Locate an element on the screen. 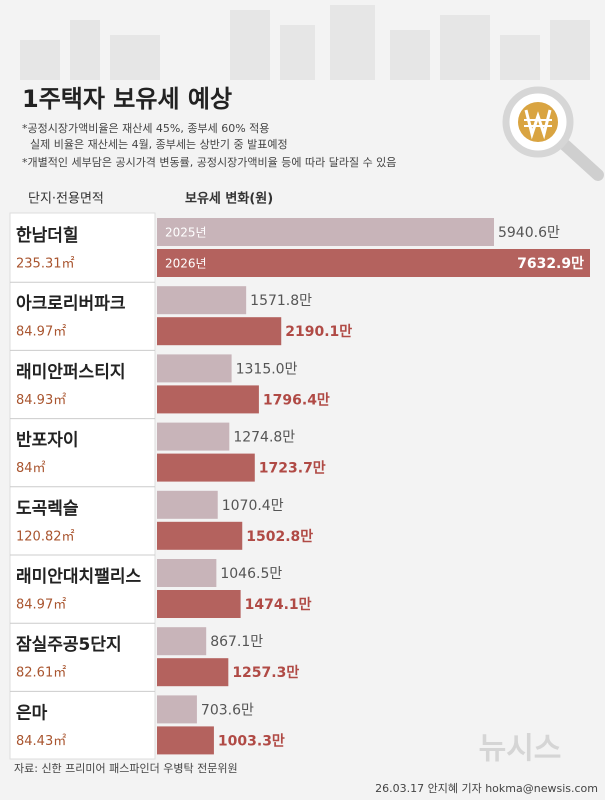  category-detail: 84.43㎡ is located at coordinates (41, 741).